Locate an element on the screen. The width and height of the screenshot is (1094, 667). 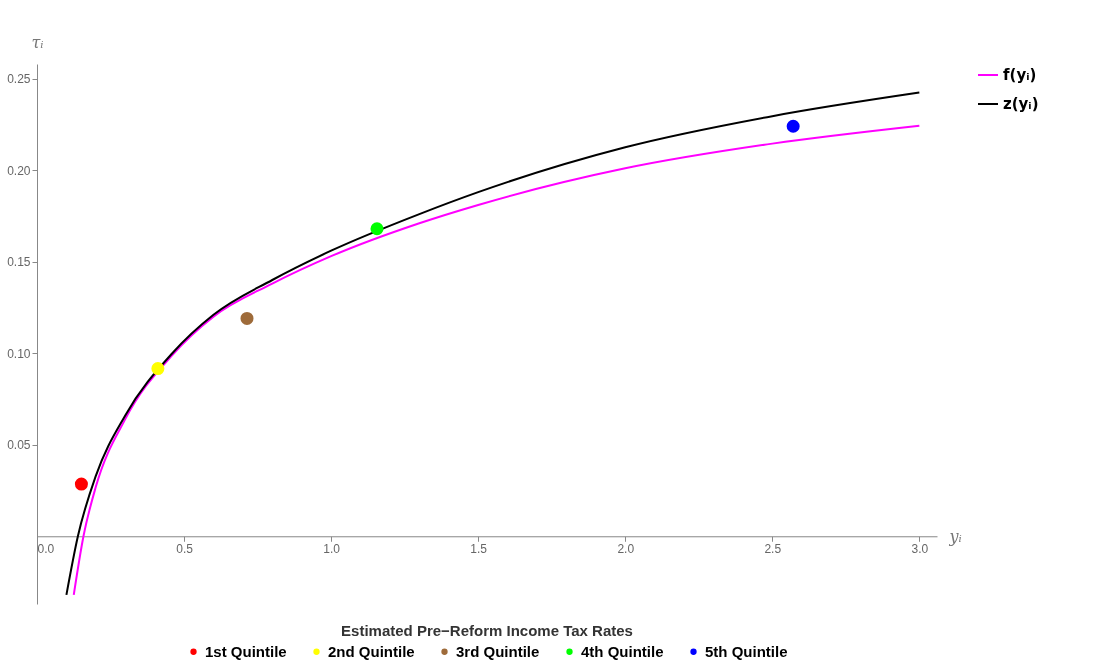
x-tick-label: 0.0 is located at coordinates (46, 548).